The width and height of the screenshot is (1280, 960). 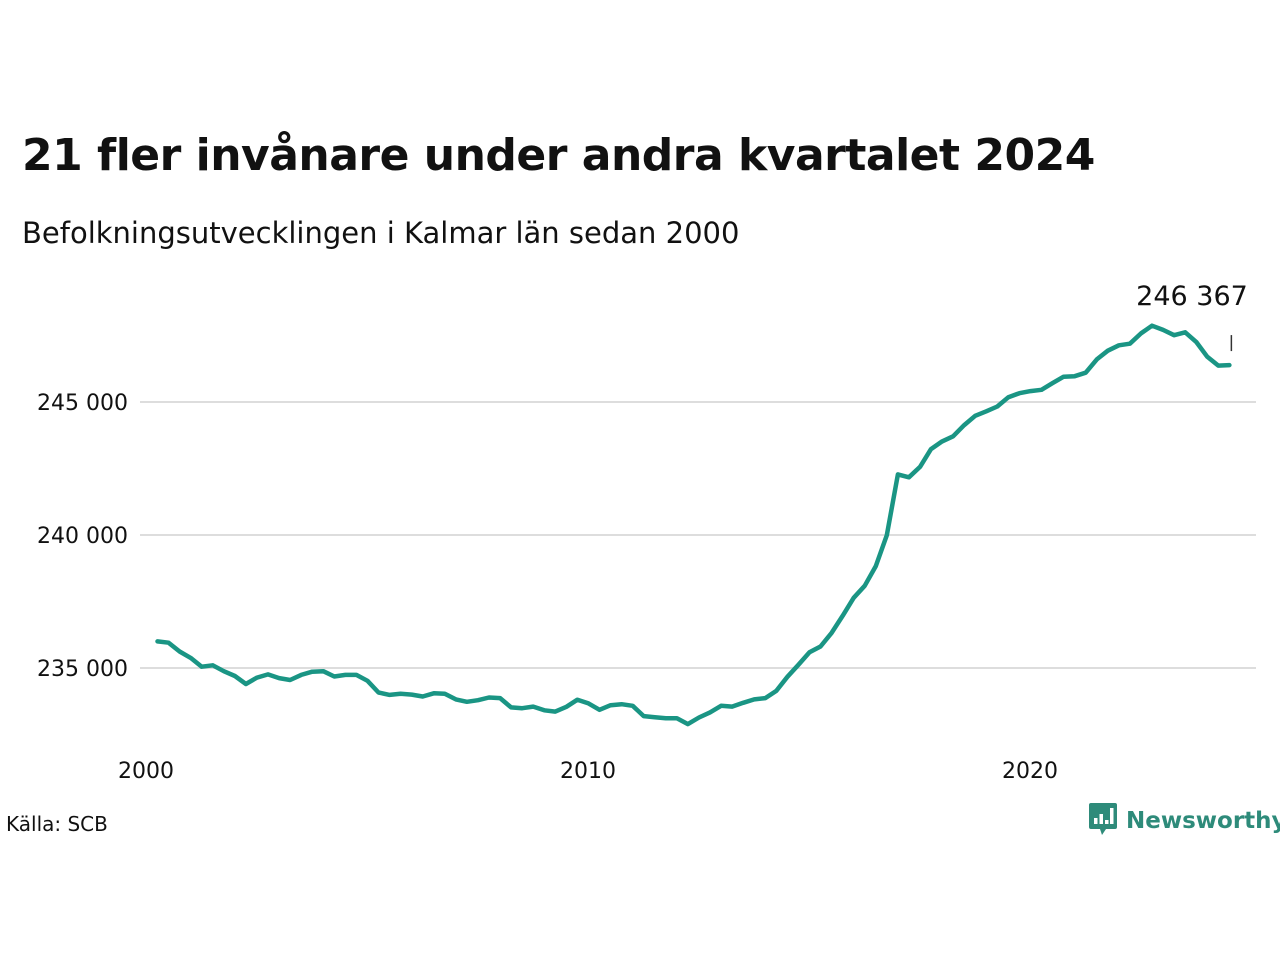 What do you see at coordinates (57, 824) in the screenshot?
I see `source-note: Källa: SCB` at bounding box center [57, 824].